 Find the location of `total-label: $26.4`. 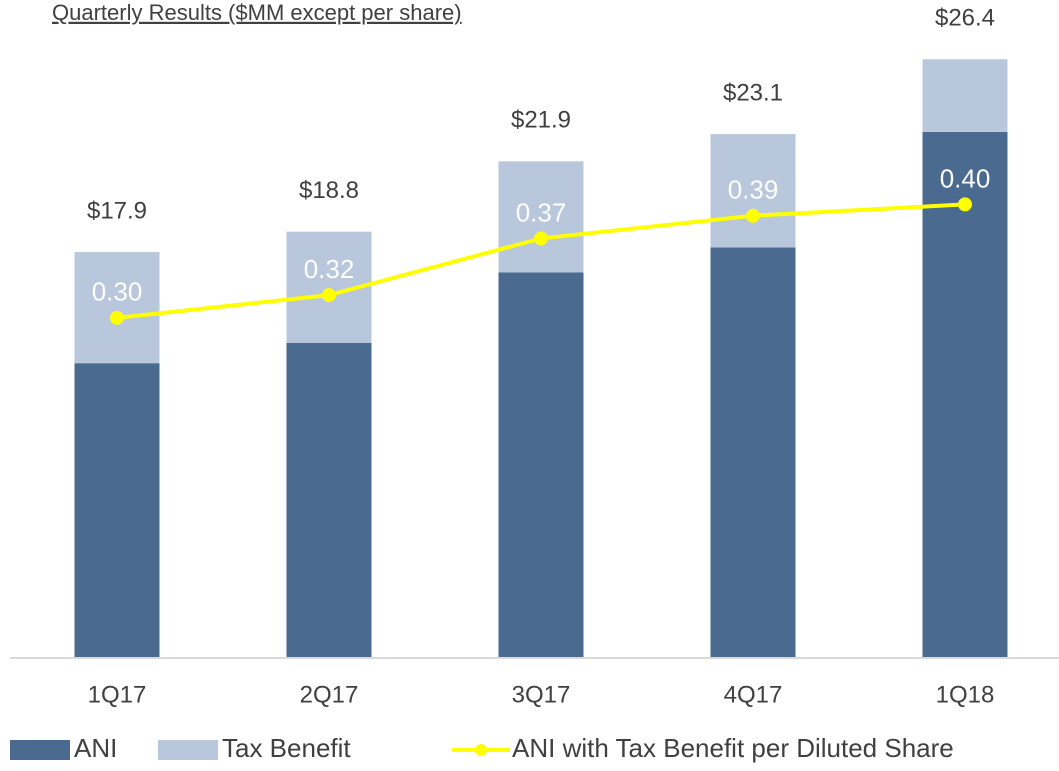

total-label: $26.4 is located at coordinates (965, 18).